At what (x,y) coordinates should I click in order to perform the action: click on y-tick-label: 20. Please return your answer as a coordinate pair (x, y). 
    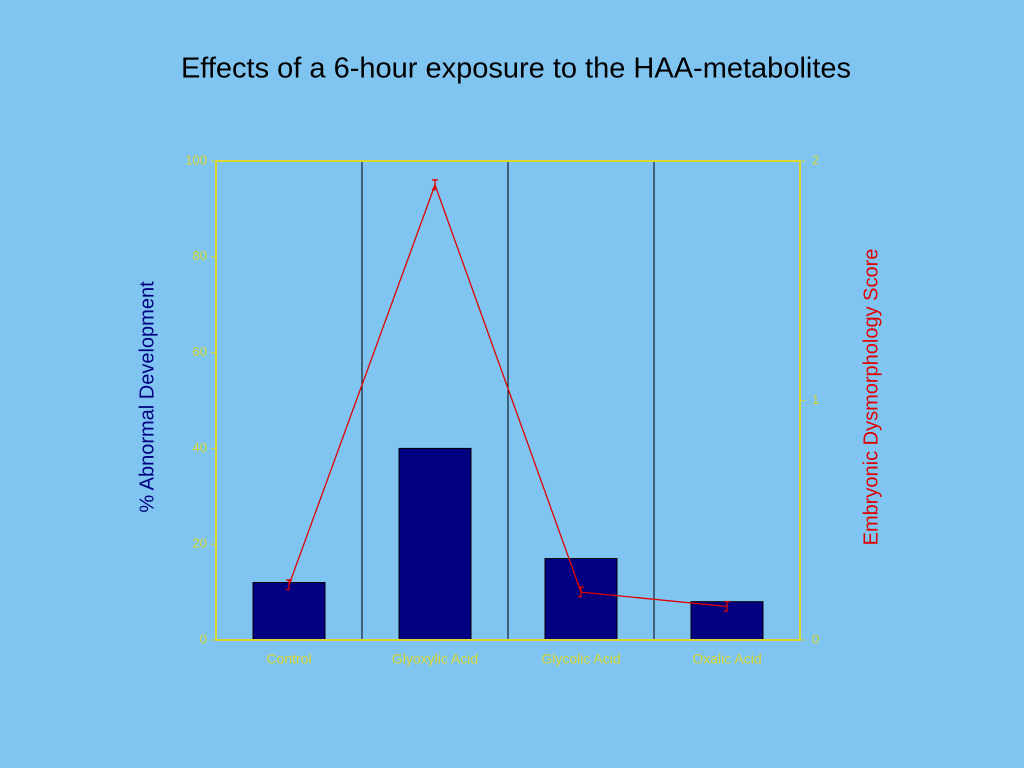
    Looking at the image, I should click on (200, 543).